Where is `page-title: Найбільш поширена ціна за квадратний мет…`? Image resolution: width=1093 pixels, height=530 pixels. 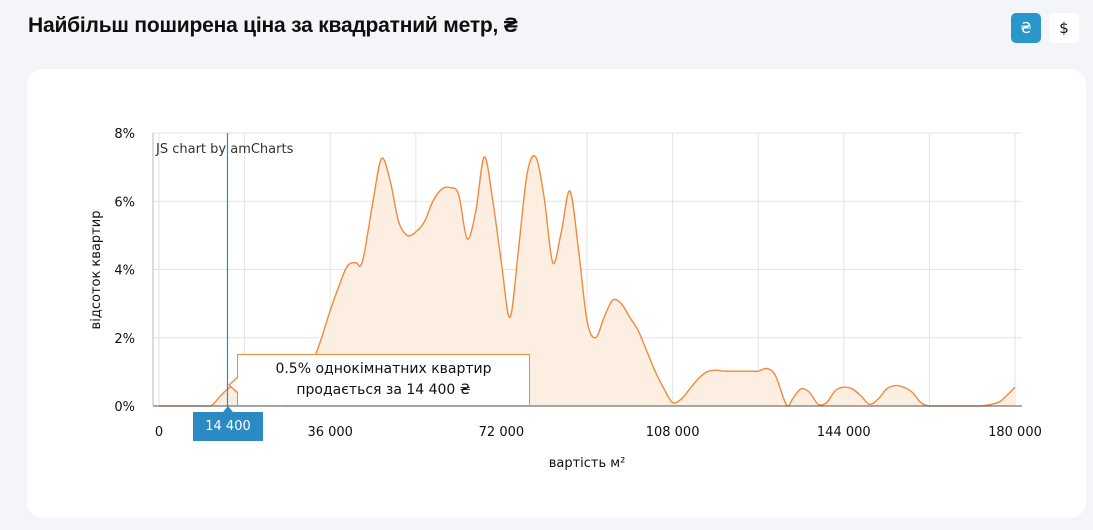
page-title: Найбільш поширена ціна за квадратний мет… is located at coordinates (273, 25).